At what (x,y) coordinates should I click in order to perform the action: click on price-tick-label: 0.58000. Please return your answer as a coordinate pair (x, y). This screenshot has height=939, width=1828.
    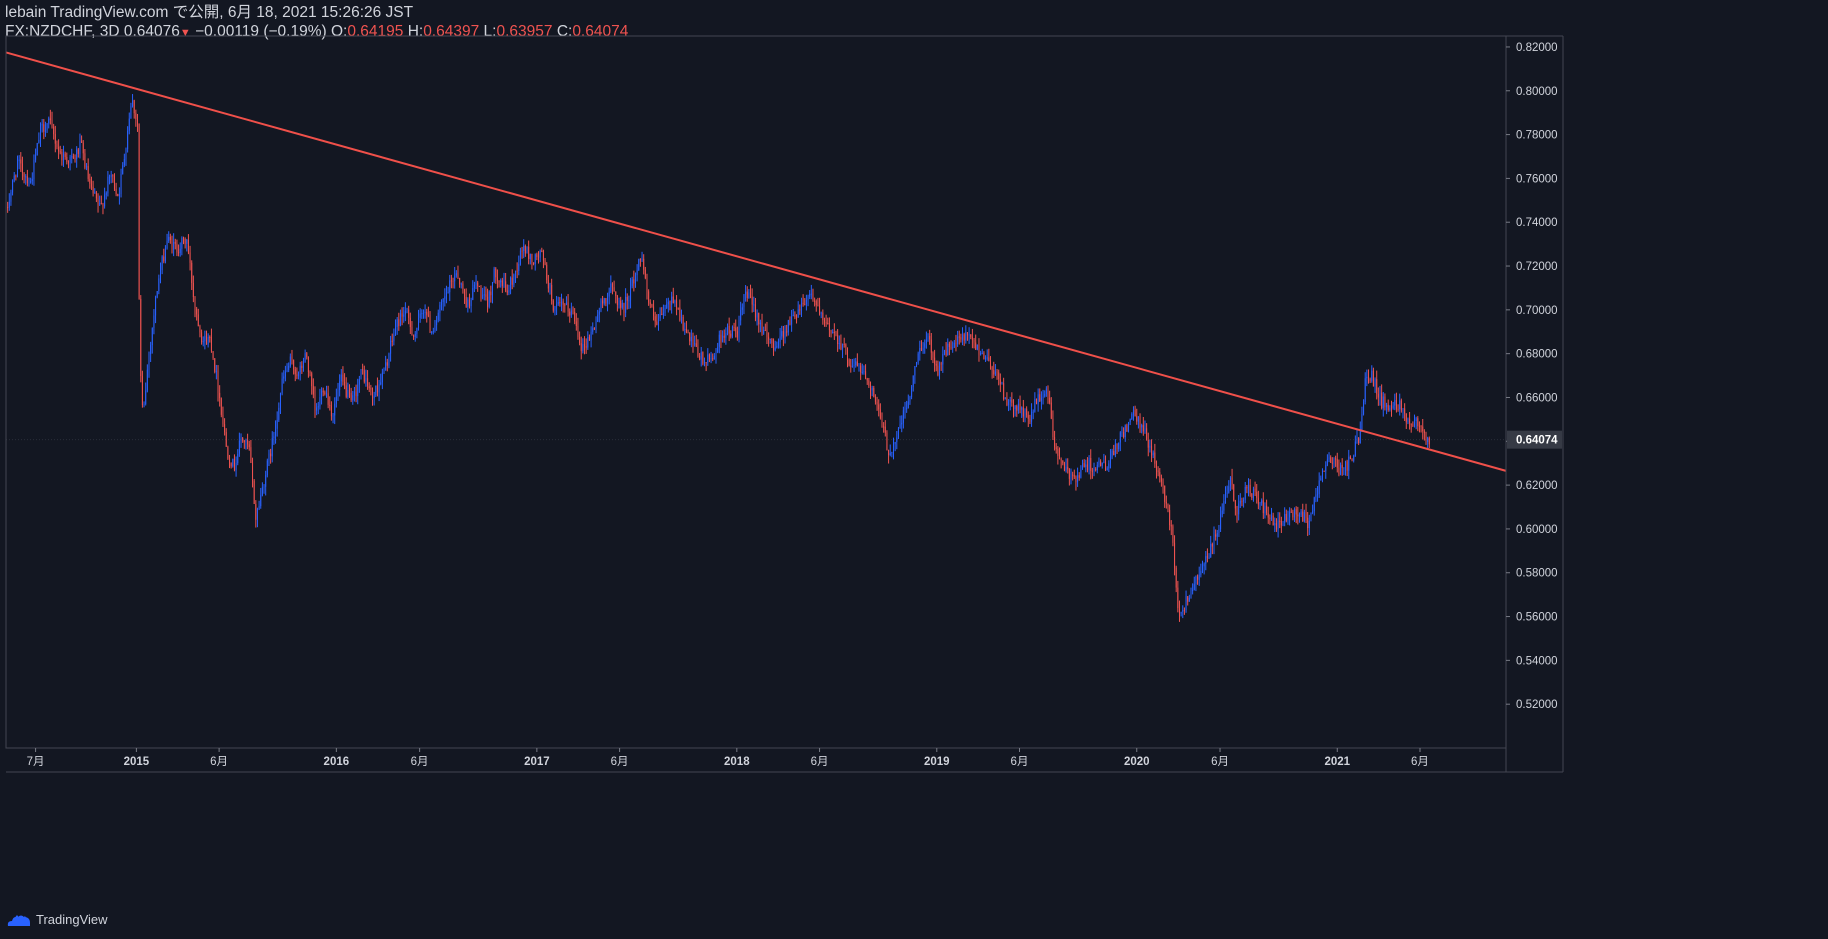
    Looking at the image, I should click on (1537, 574).